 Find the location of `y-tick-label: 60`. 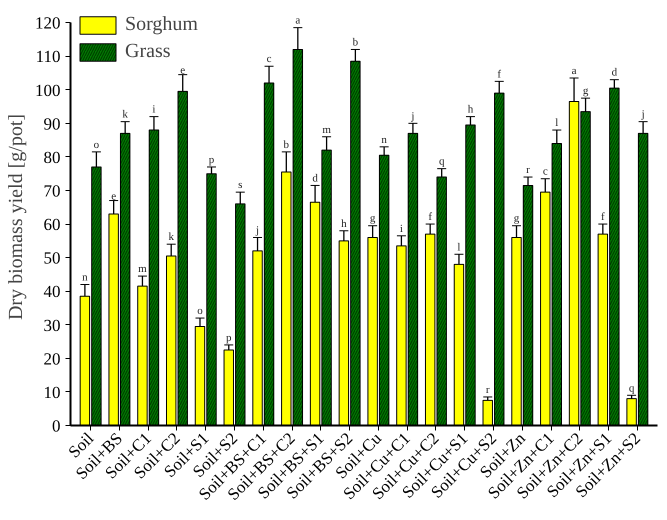

y-tick-label: 60 is located at coordinates (52, 224).